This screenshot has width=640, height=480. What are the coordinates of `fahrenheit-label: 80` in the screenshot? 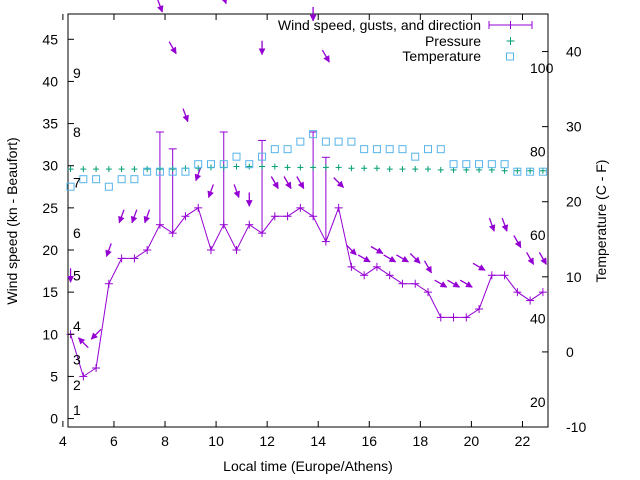 It's located at (538, 152).